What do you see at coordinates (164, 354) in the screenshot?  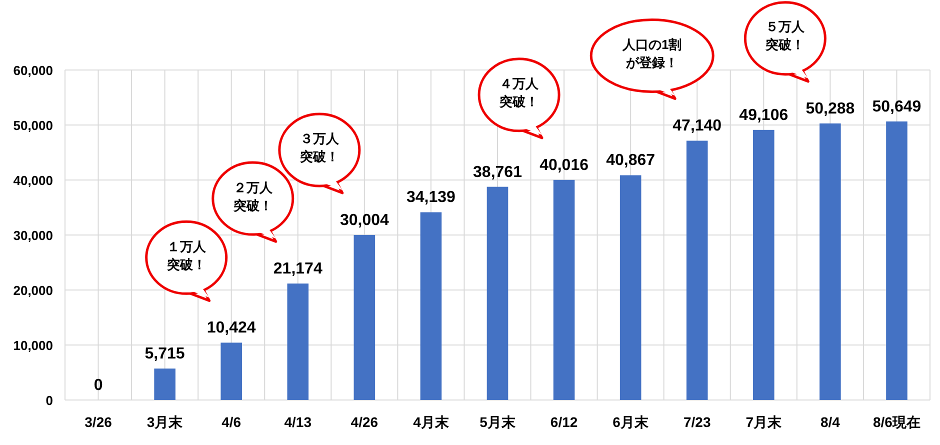 I see `data-label: 5,715` at bounding box center [164, 354].